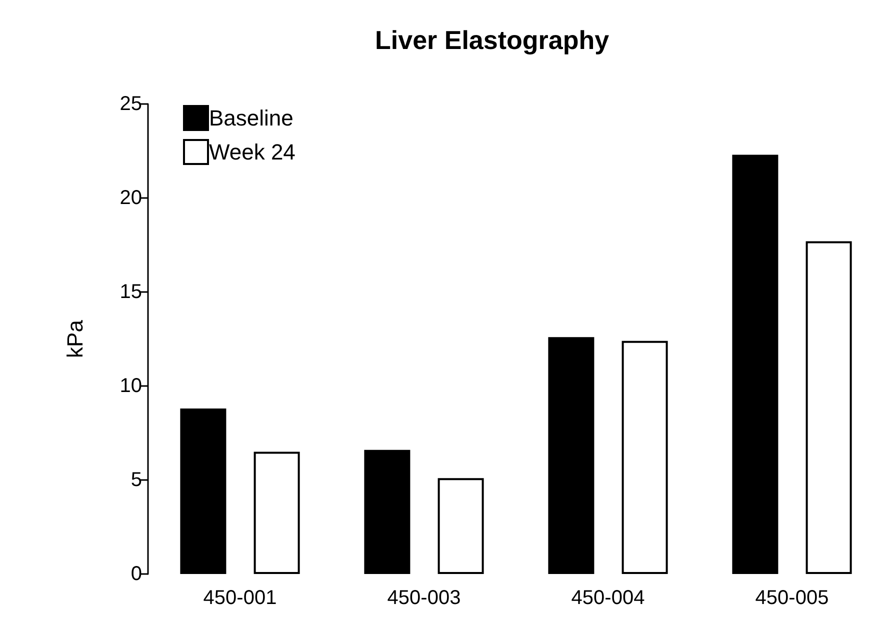  Describe the element at coordinates (792, 598) in the screenshot. I see `x-tick-label: 450-005` at that location.